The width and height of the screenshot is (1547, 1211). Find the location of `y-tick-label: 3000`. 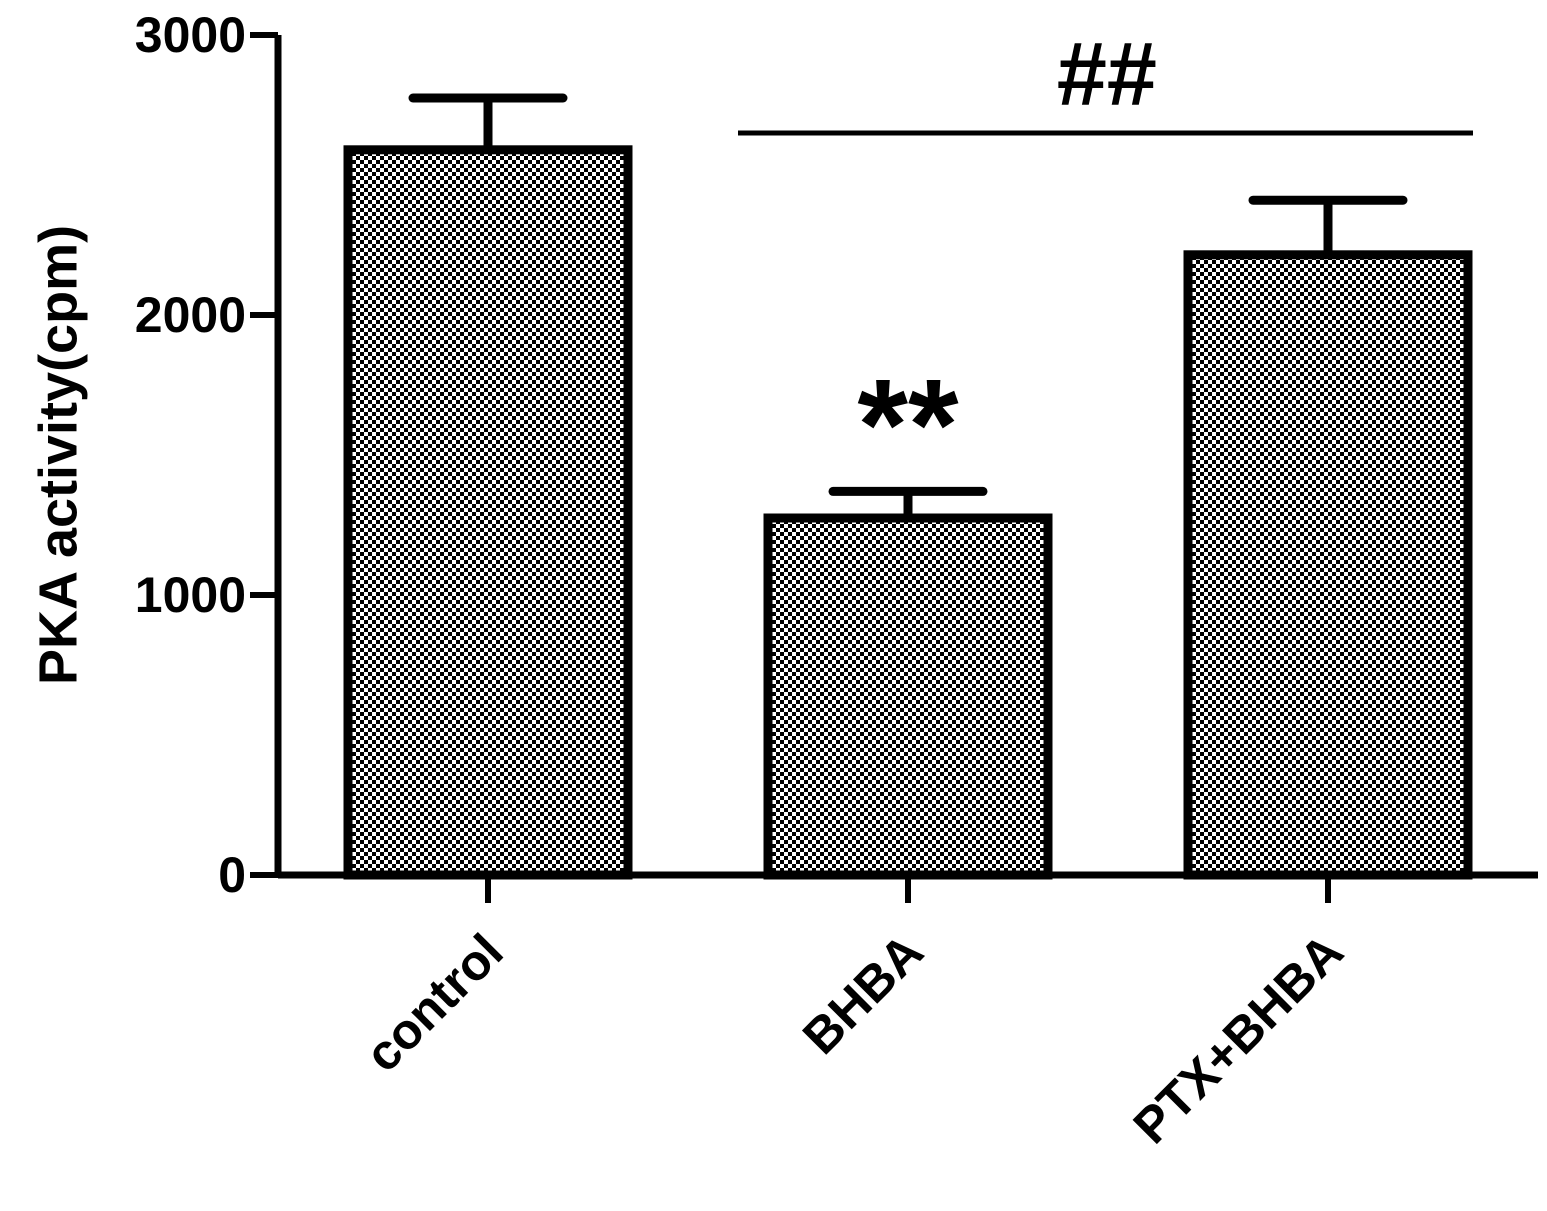

y-tick-label: 3000 is located at coordinates (190, 35).